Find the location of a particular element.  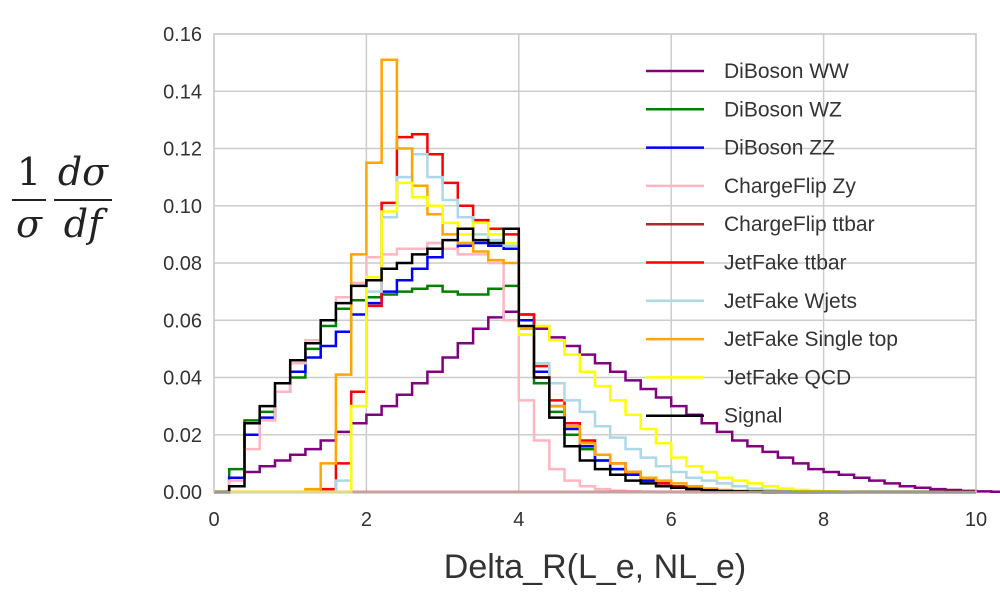

y-tick-label: 0.04 is located at coordinates (182, 379).